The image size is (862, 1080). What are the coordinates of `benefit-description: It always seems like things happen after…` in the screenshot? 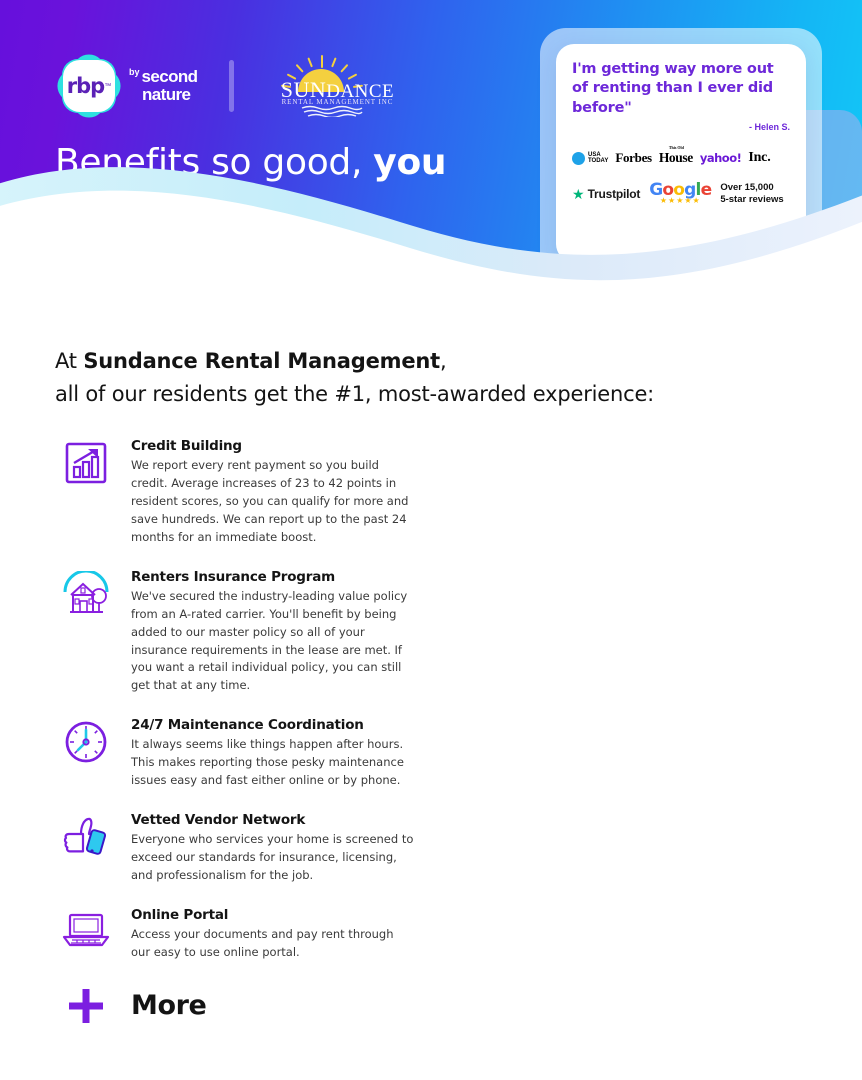 It's located at (267, 762).